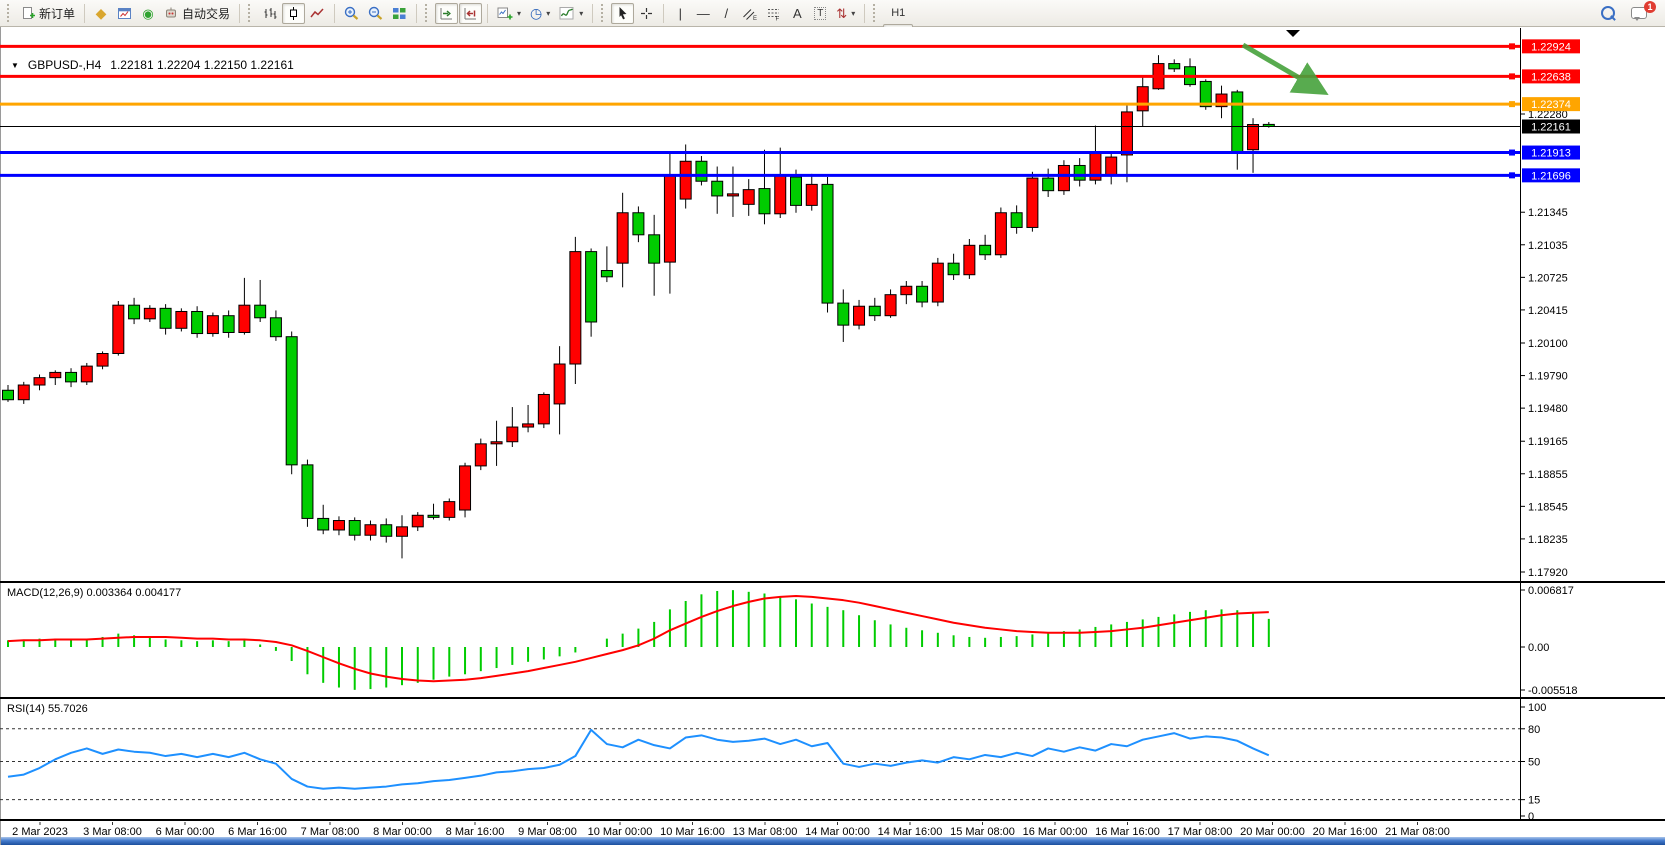 This screenshot has width=1665, height=845. I want to click on rsi-pane: 100 80 50 15 0, so click(832, 760).